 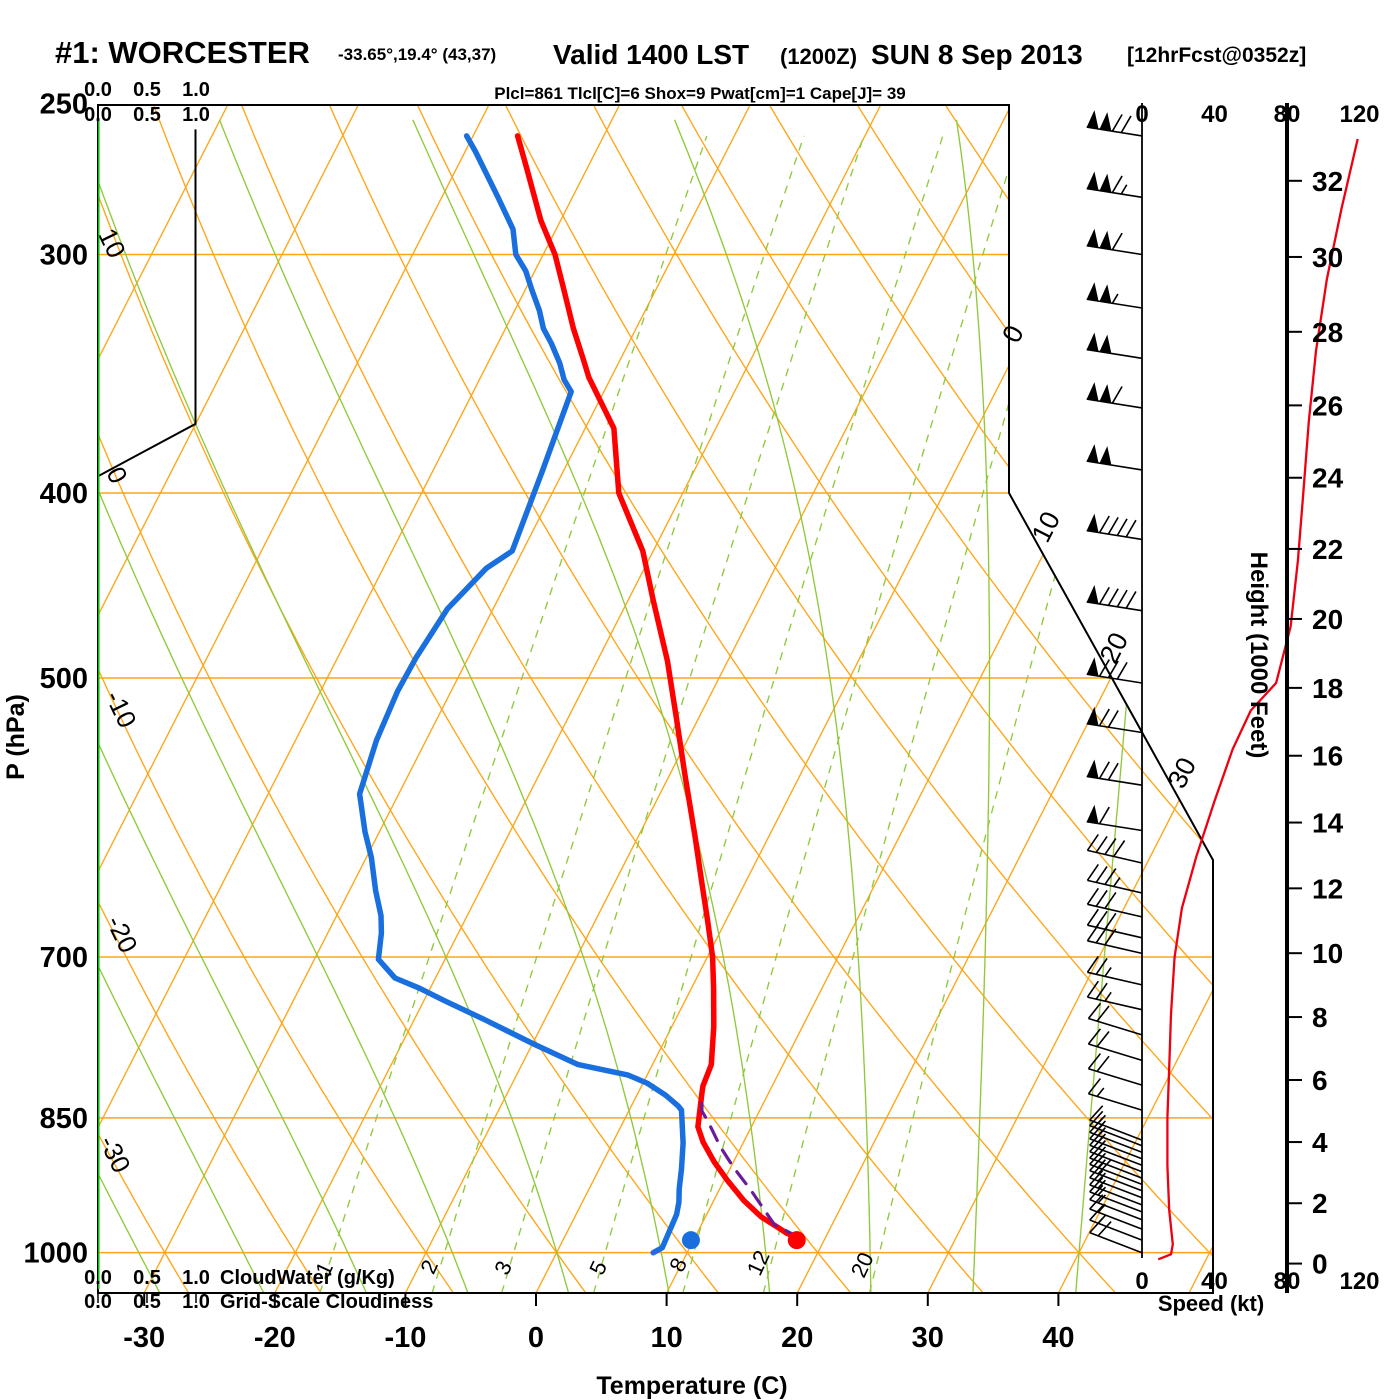 What do you see at coordinates (1327, 688) in the screenshot?
I see `height-tick-label: 18` at bounding box center [1327, 688].